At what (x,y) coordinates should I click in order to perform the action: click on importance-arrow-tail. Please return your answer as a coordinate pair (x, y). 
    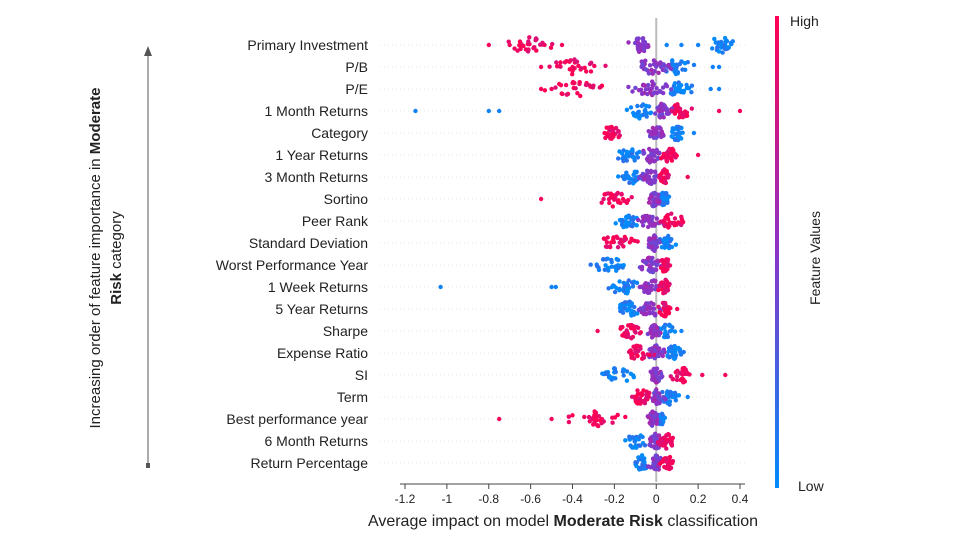
    Looking at the image, I should click on (148, 465).